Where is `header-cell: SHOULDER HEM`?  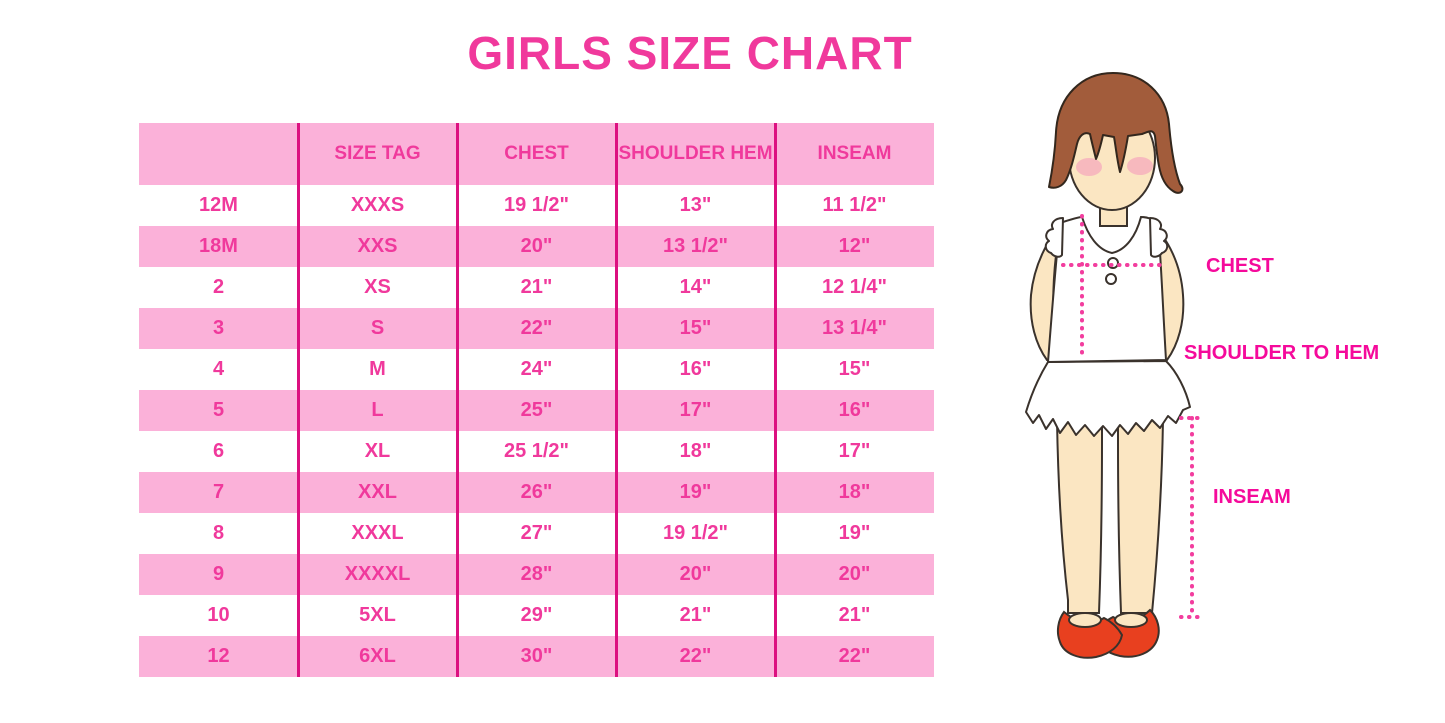 header-cell: SHOULDER HEM is located at coordinates (695, 153).